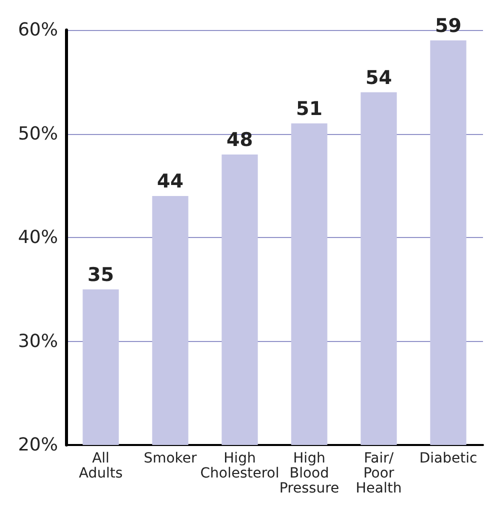 The image size is (503, 513). Describe the element at coordinates (448, 25) in the screenshot. I see `data-label: 59` at that location.